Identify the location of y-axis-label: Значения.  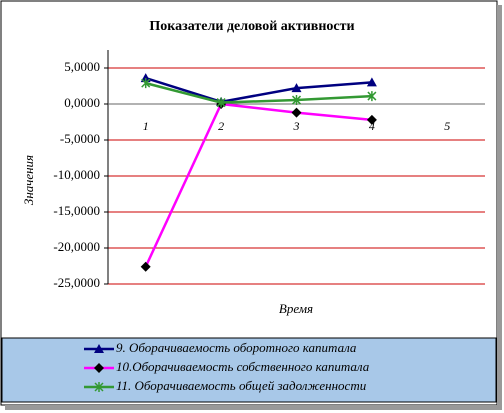
(28, 180).